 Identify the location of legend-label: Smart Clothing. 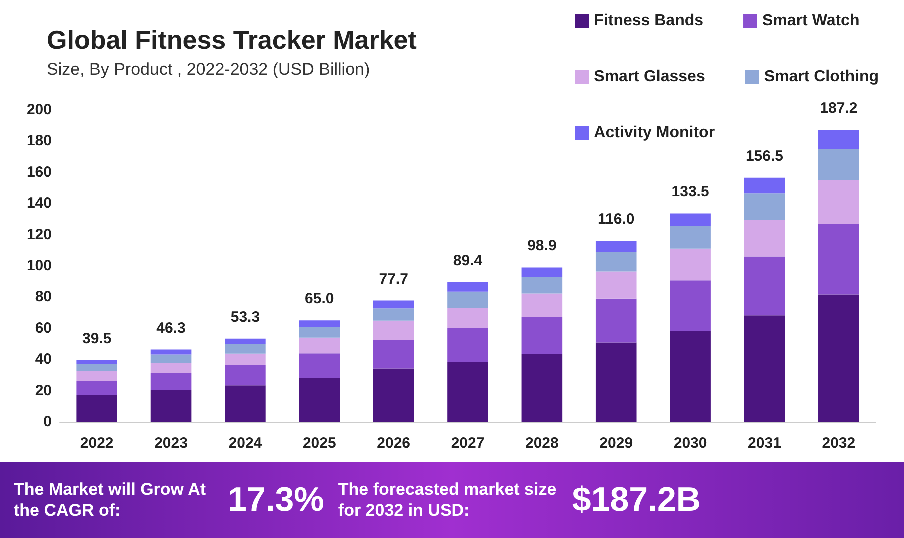
(822, 77).